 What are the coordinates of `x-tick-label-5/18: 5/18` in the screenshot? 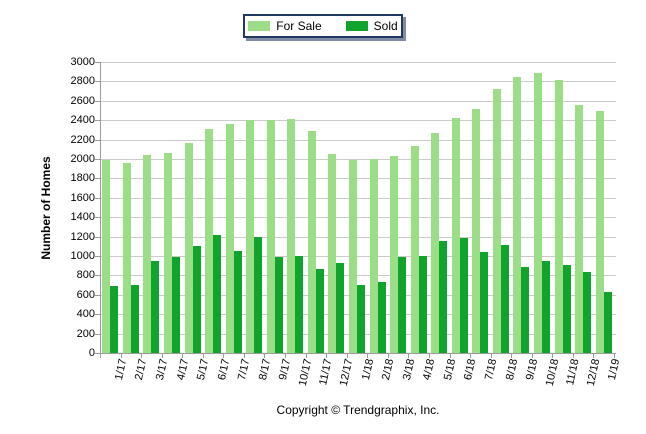 It's located at (450, 369).